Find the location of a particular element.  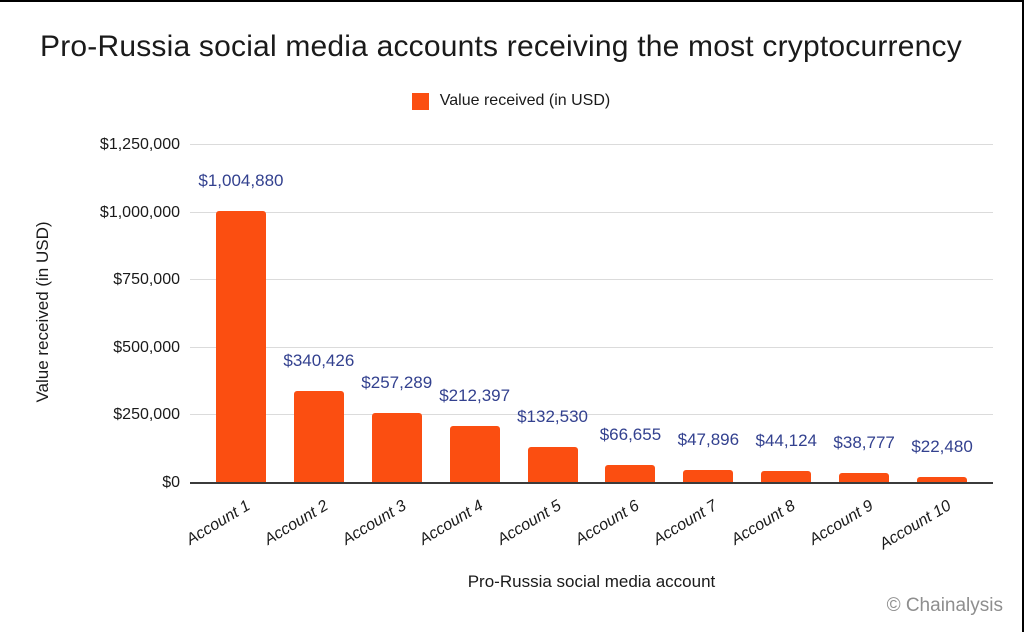

y-tick-label: $0 is located at coordinates (171, 482).